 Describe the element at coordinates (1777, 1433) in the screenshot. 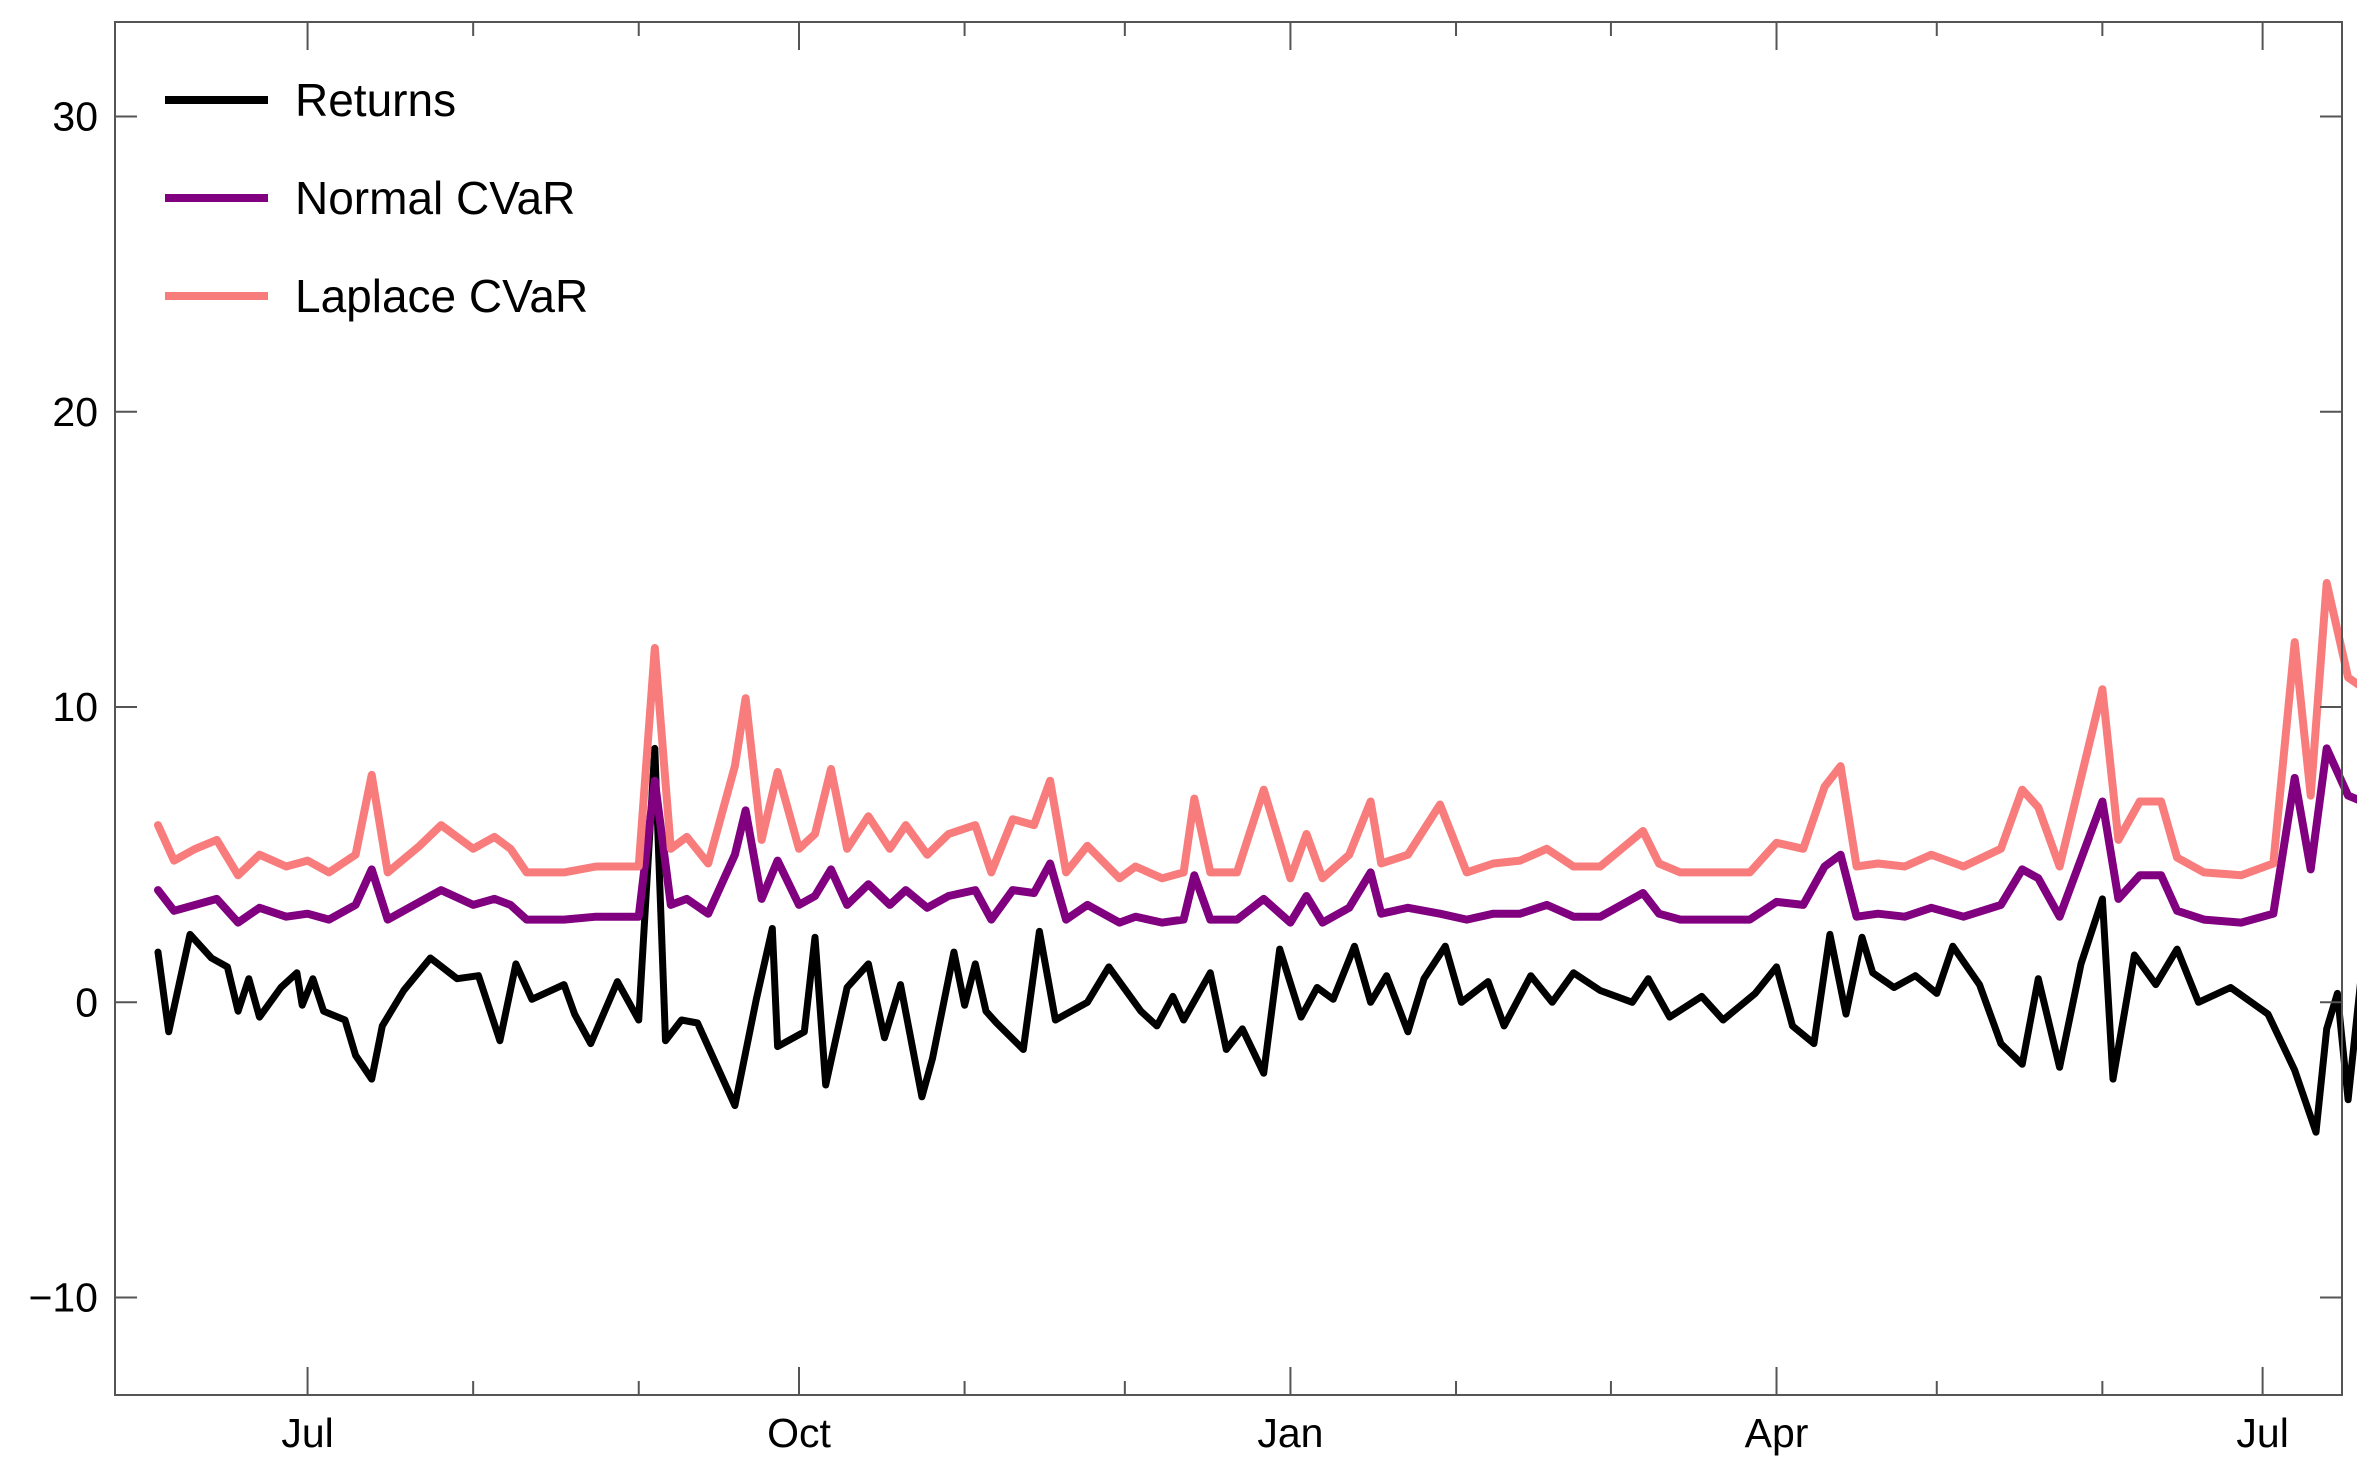

I see `x-tick-label: Apr` at that location.